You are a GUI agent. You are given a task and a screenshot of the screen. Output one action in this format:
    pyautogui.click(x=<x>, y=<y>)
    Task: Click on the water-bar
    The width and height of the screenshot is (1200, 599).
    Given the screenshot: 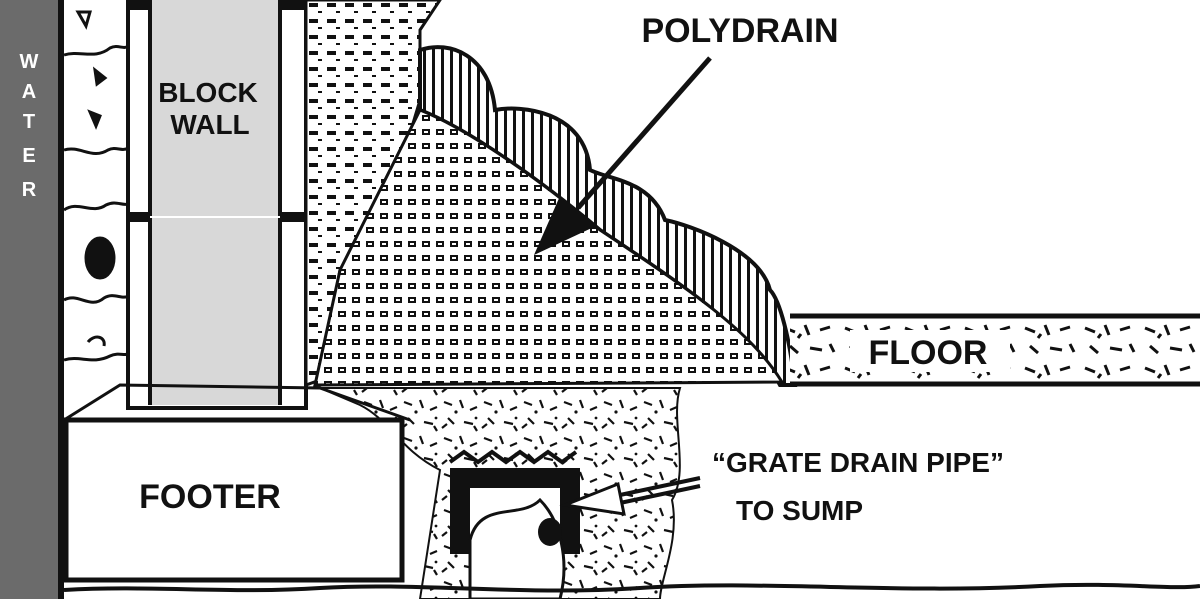 What is the action you would take?
    pyautogui.click(x=32, y=299)
    